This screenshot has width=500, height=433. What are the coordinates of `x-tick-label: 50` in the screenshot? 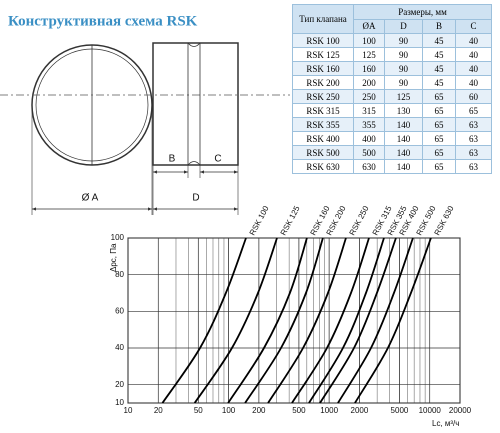 It's located at (198, 410).